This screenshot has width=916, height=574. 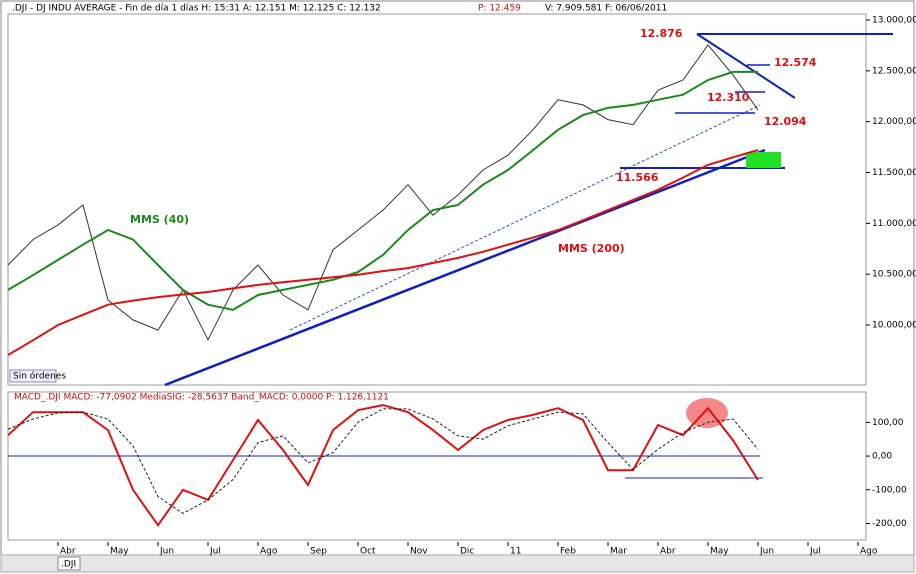 What do you see at coordinates (467, 552) in the screenshot?
I see `x-tick-label: Dic` at bounding box center [467, 552].